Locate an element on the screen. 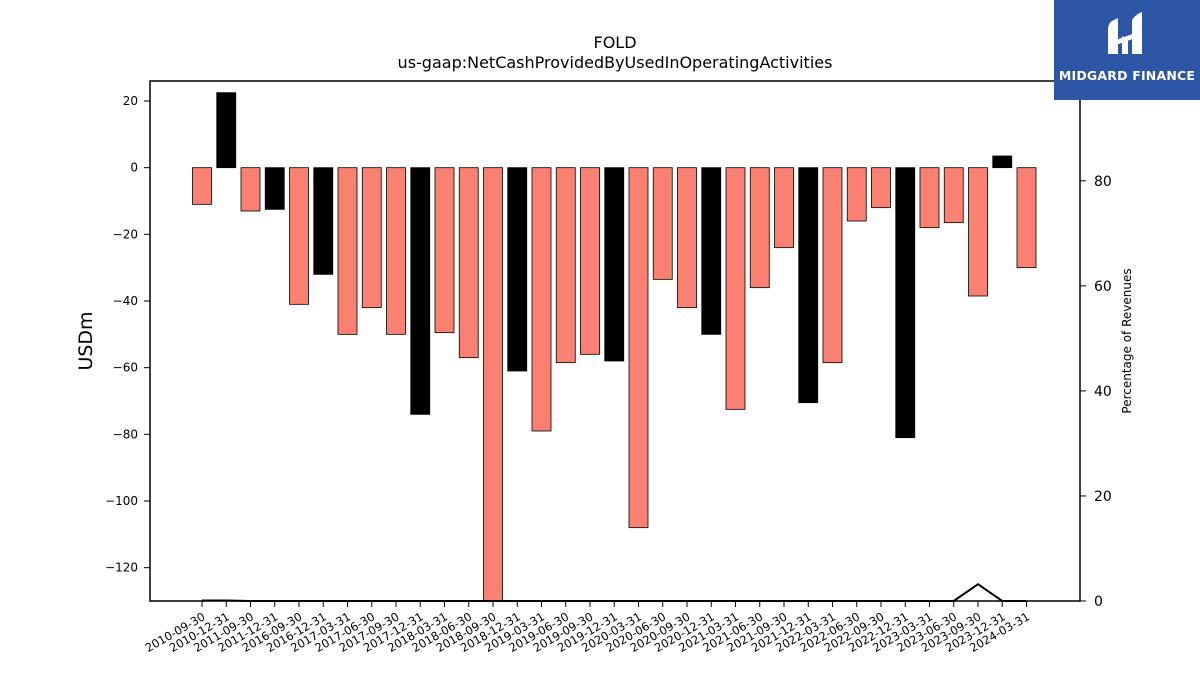  y-tick-label: 20 is located at coordinates (130, 101).